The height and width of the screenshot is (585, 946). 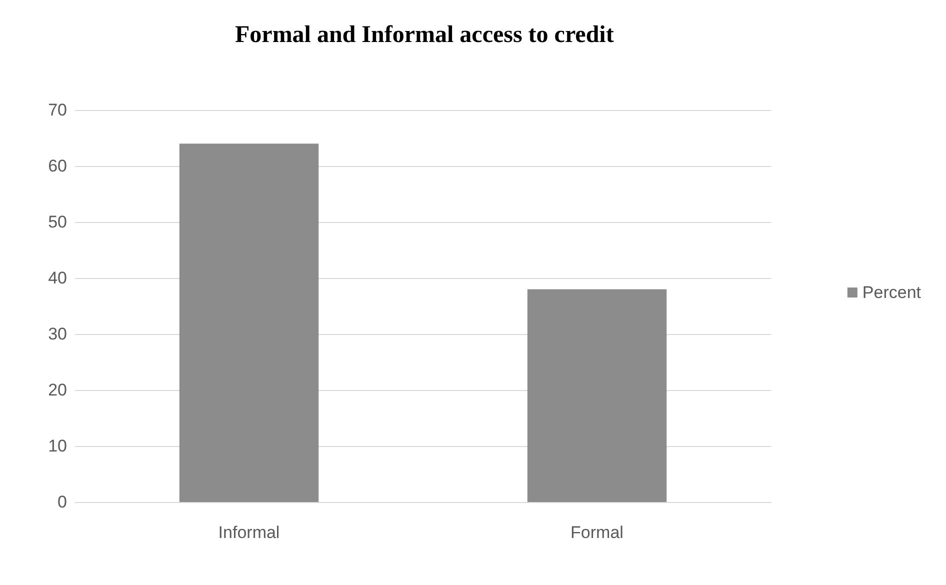 I want to click on y-tick-label: 70, so click(x=57, y=110).